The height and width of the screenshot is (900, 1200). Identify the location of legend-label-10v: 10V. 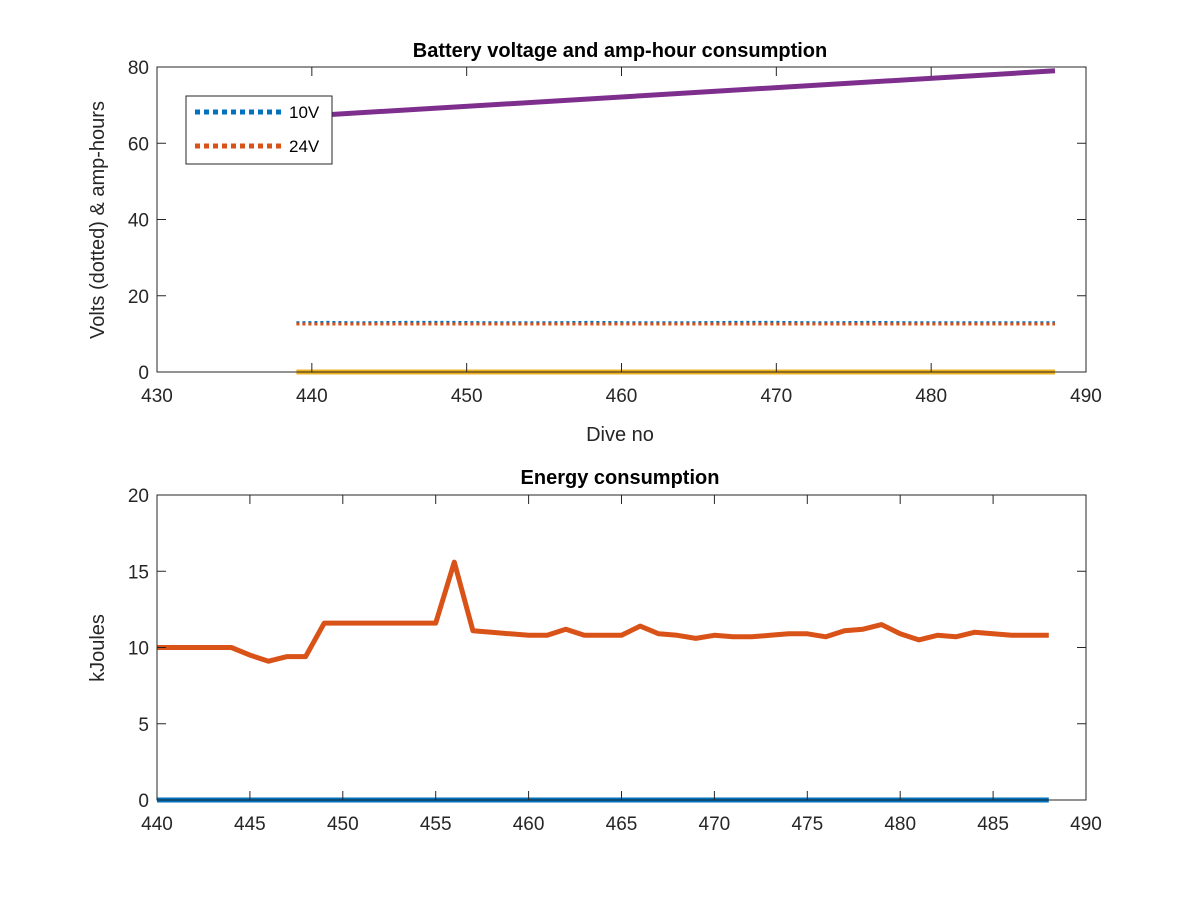
(304, 112).